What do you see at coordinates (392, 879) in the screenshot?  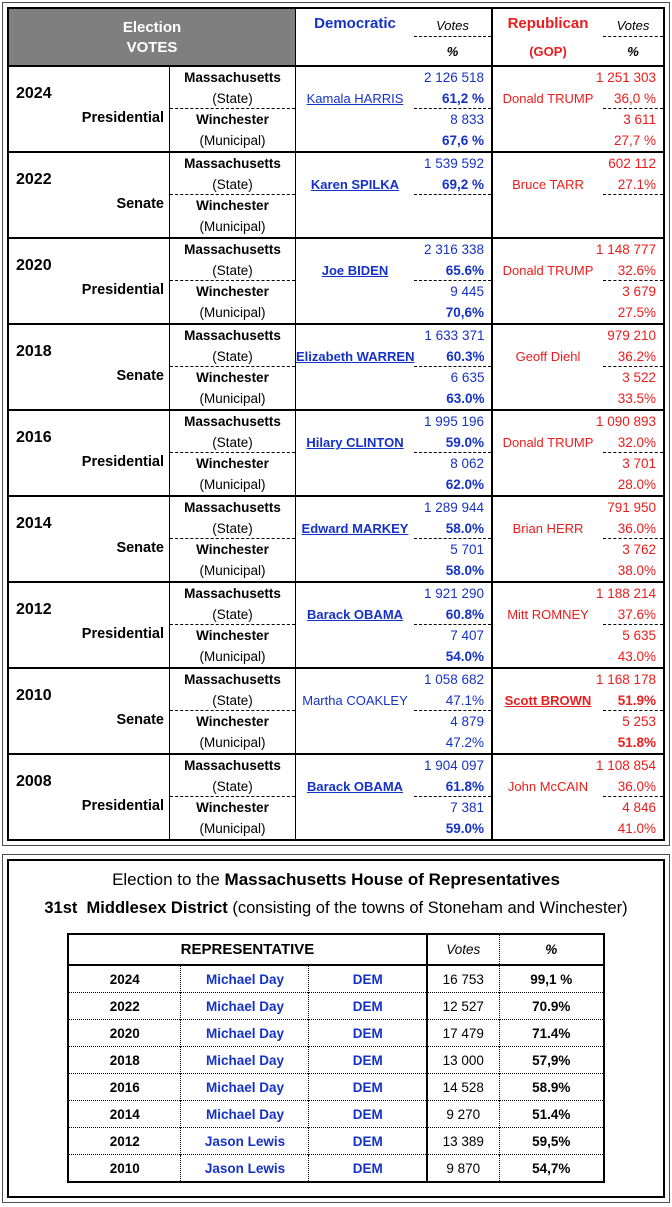 I see `house-title-bold: Massachusetts House of Representatives` at bounding box center [392, 879].